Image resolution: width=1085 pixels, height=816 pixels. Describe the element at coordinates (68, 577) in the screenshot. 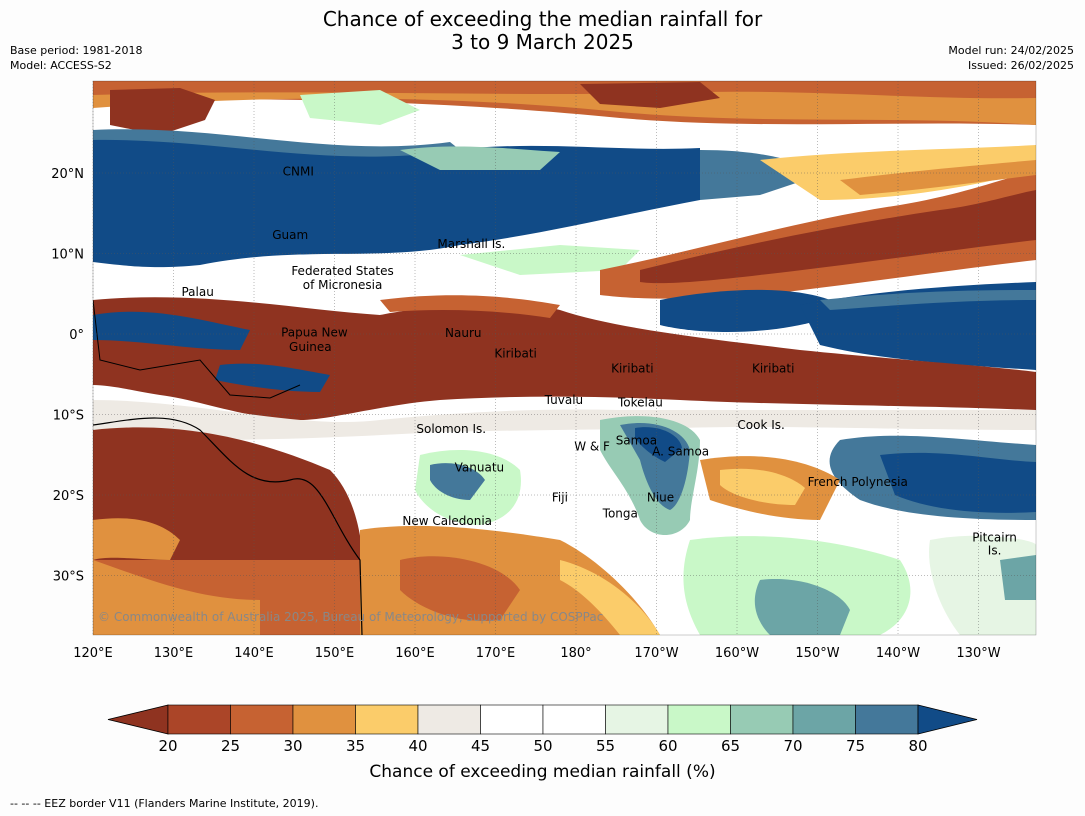

I see `y-tick-label: 30°S` at that location.